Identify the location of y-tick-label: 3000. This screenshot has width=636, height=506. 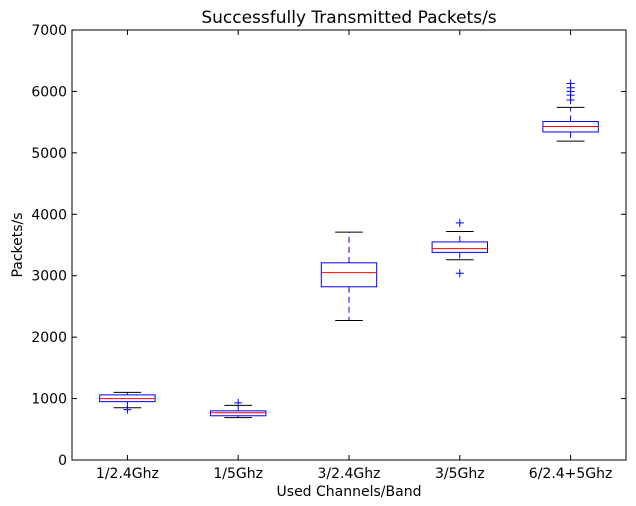
(49, 277).